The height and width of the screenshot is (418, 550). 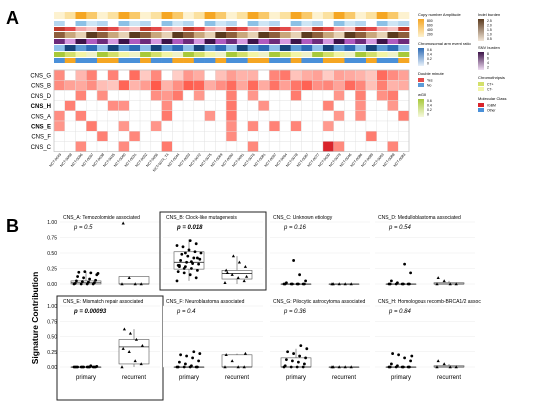 I want to click on y-tick-label: 0.00, so click(x=52, y=285).